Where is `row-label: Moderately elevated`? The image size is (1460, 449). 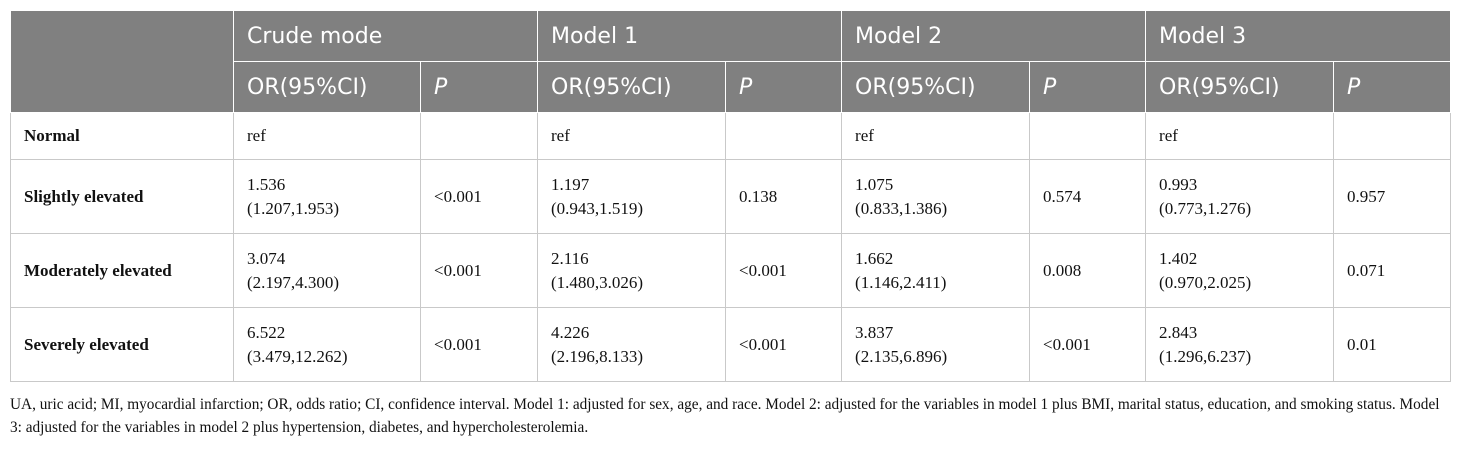
row-label: Moderately elevated is located at coordinates (122, 270).